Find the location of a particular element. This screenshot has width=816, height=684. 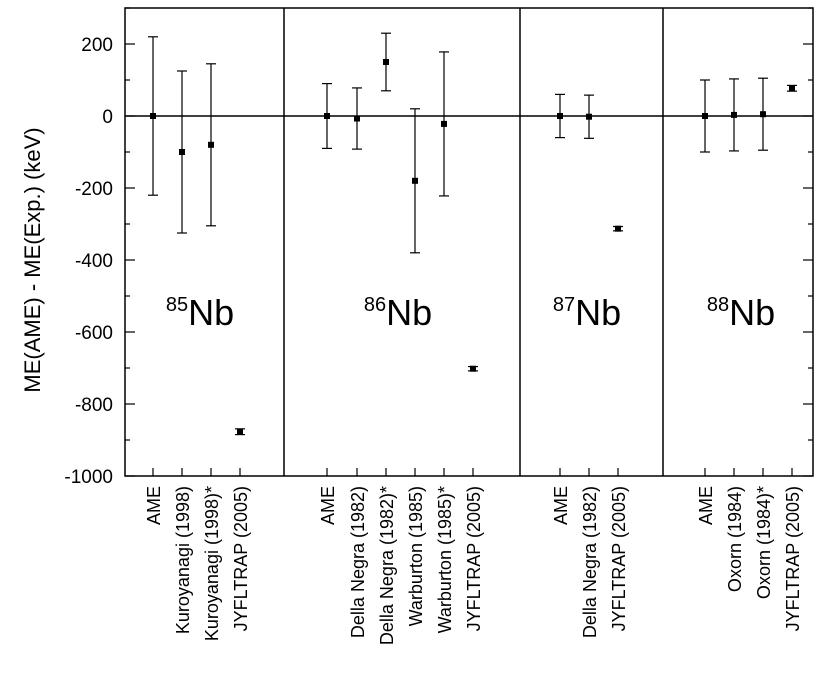

y-tick-label: -1000 is located at coordinates (88, 477).